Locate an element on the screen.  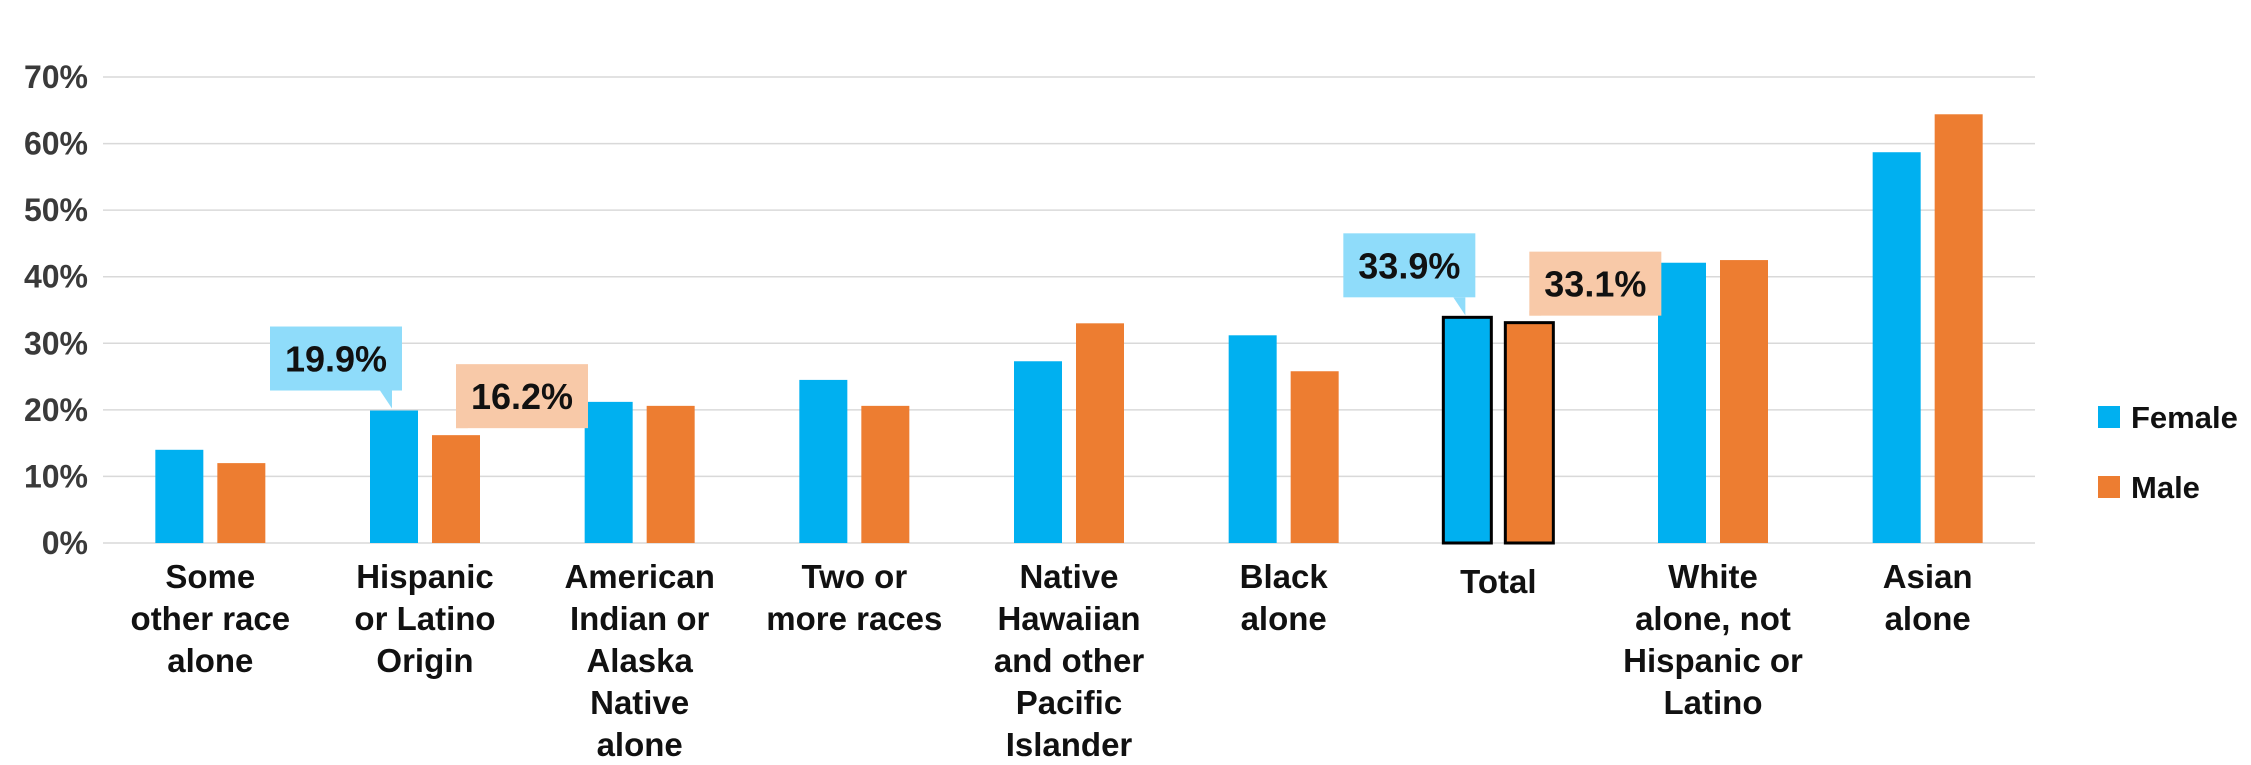
category-label: Some other race alone is located at coordinates (211, 618).